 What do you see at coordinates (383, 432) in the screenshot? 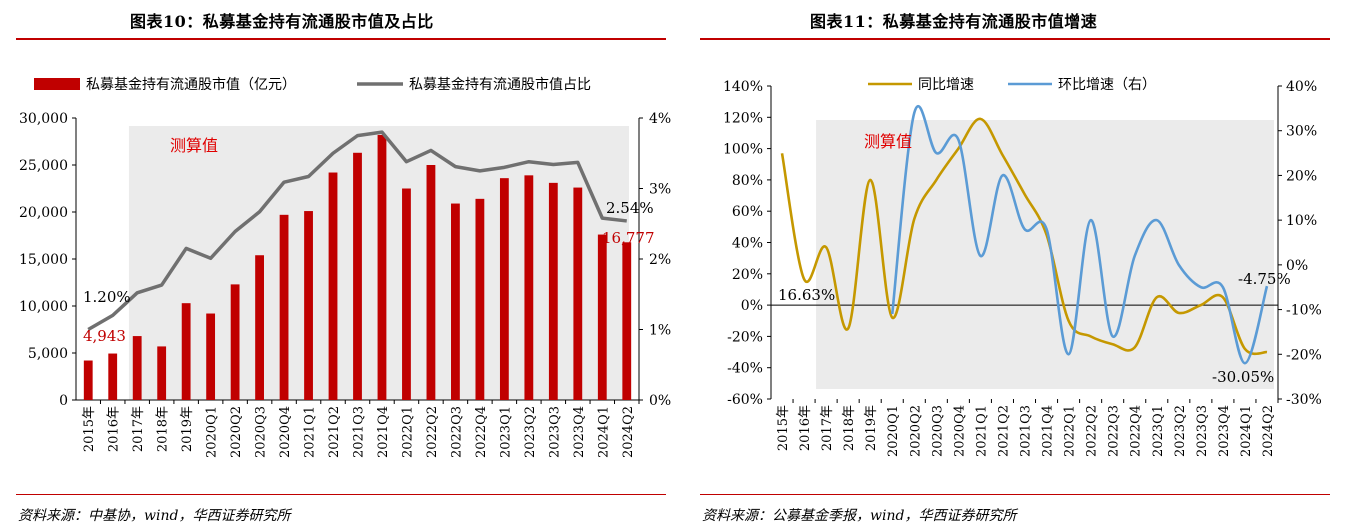
I see `left-x-tick-label: 2021Q4` at bounding box center [383, 432].